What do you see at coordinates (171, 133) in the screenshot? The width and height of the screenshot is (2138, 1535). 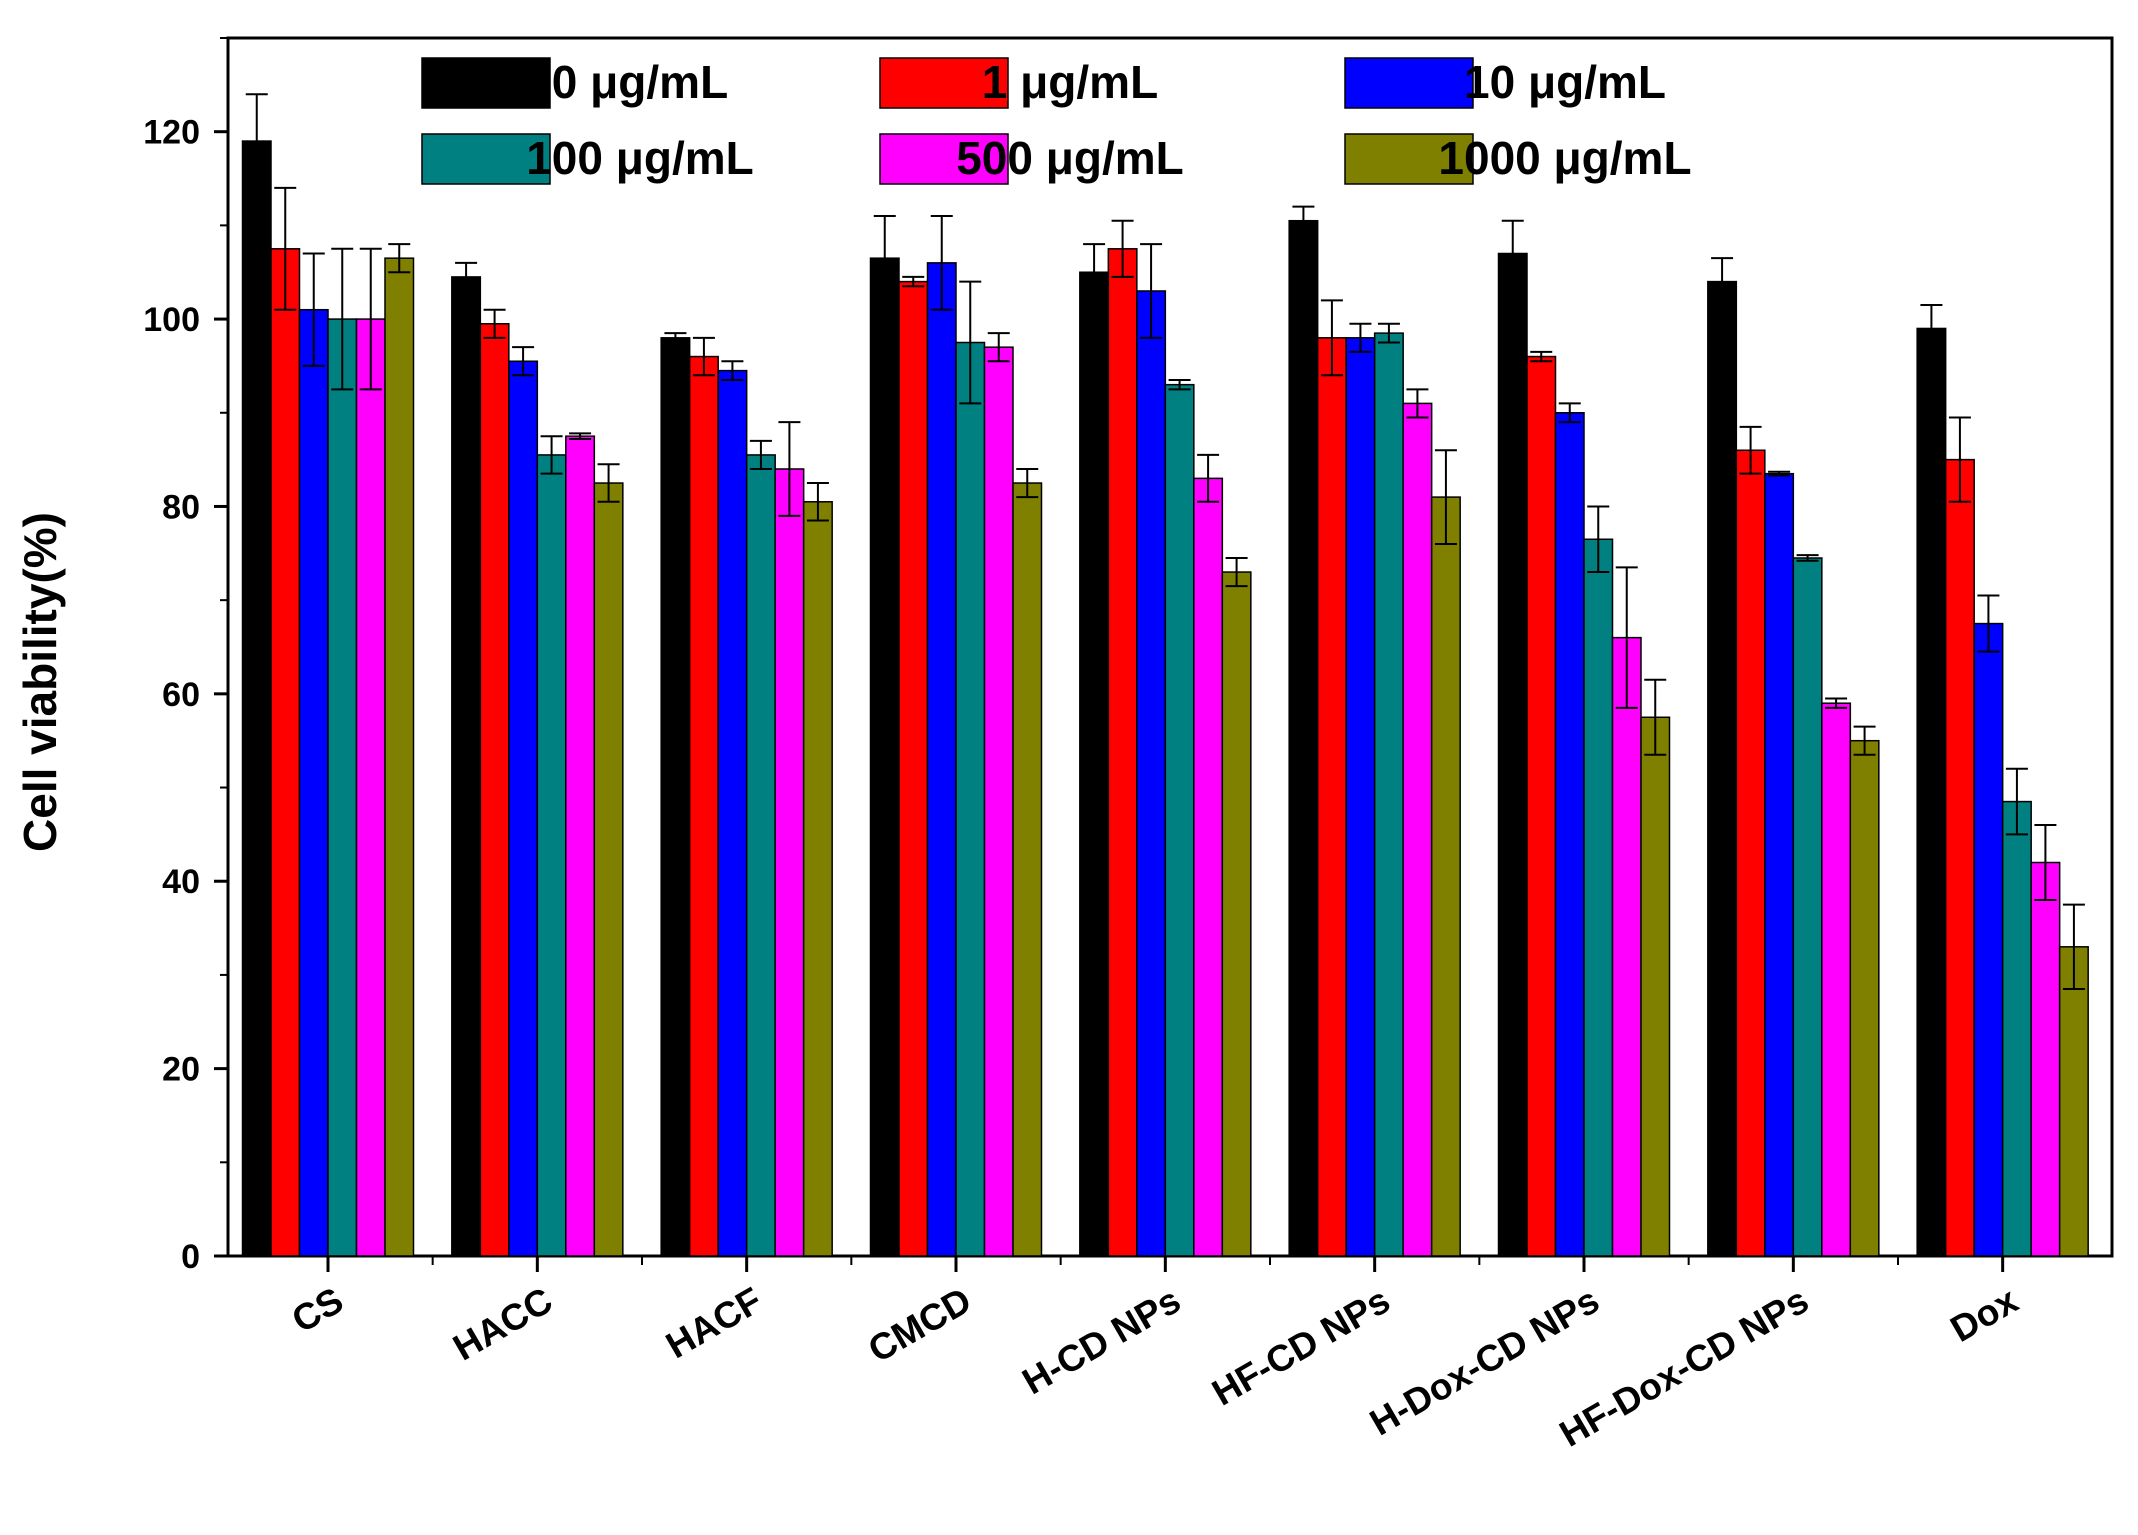 I see `y-tick-label: 120` at bounding box center [171, 133].